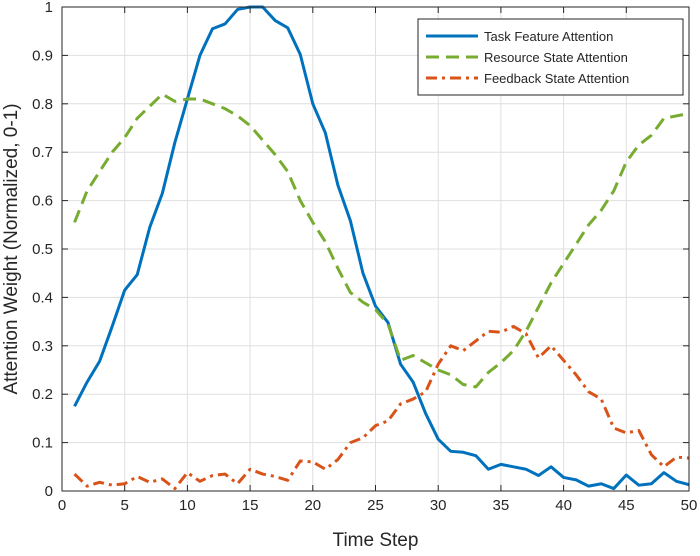 The width and height of the screenshot is (700, 556). What do you see at coordinates (42, 249) in the screenshot?
I see `y-tick-label: 0.5` at bounding box center [42, 249].